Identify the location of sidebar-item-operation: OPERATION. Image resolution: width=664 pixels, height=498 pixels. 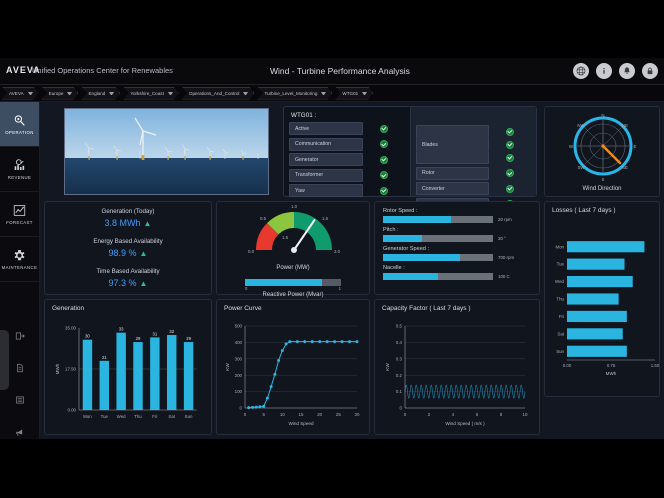
(19, 124).